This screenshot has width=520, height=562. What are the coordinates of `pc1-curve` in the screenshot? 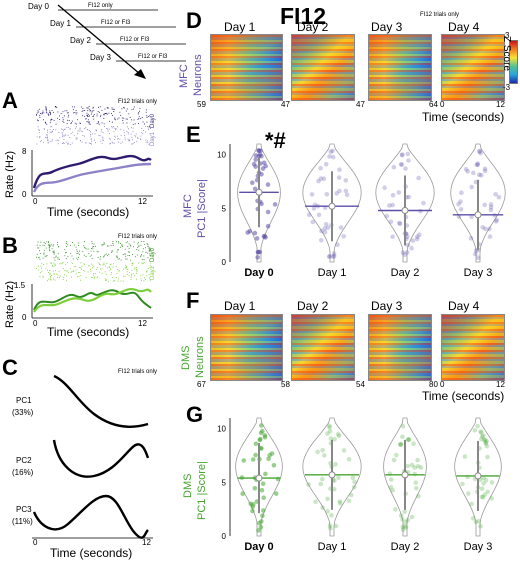 It's located at (101, 401).